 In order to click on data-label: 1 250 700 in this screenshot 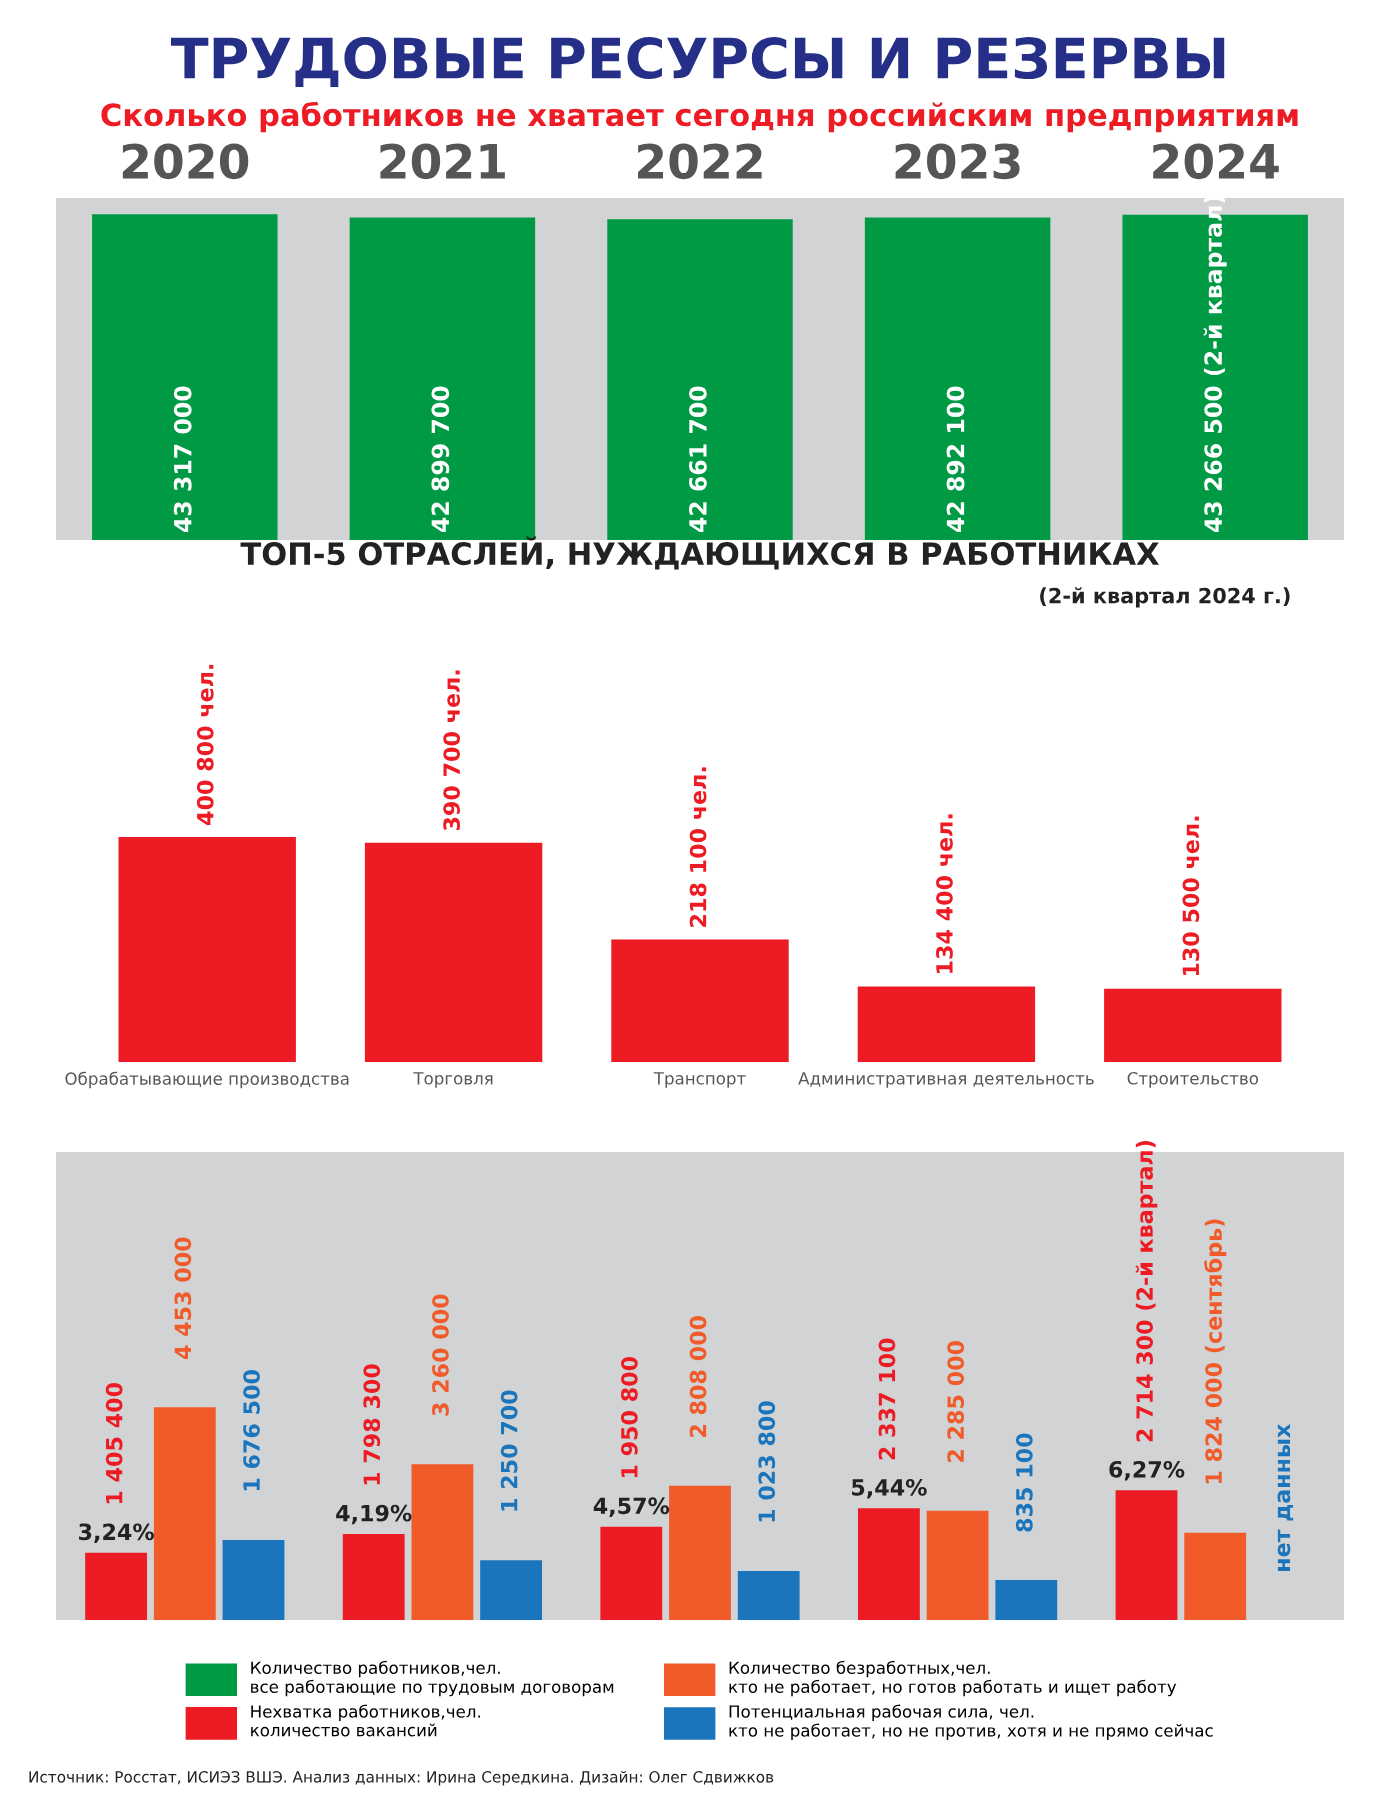, I will do `click(509, 1450)`.